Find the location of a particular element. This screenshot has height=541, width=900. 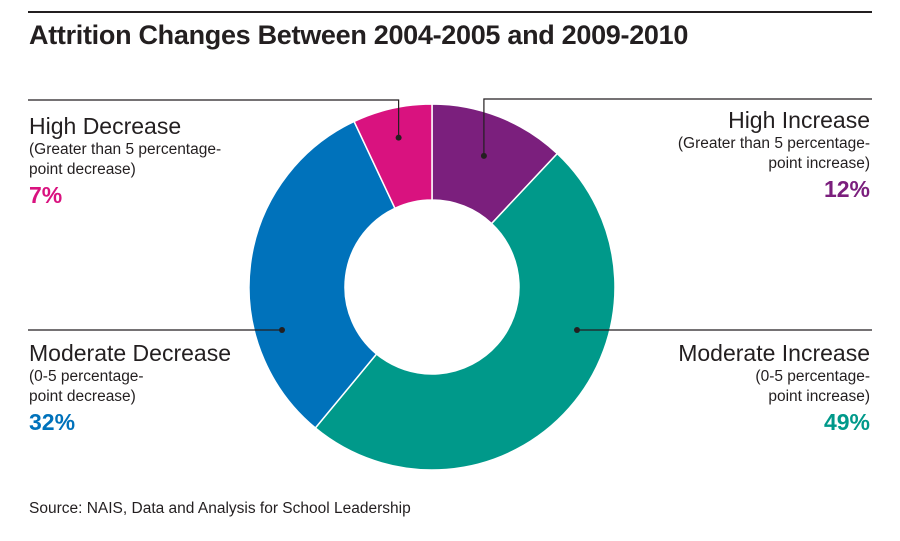

slice-moderate-decrease is located at coordinates (322, 275).